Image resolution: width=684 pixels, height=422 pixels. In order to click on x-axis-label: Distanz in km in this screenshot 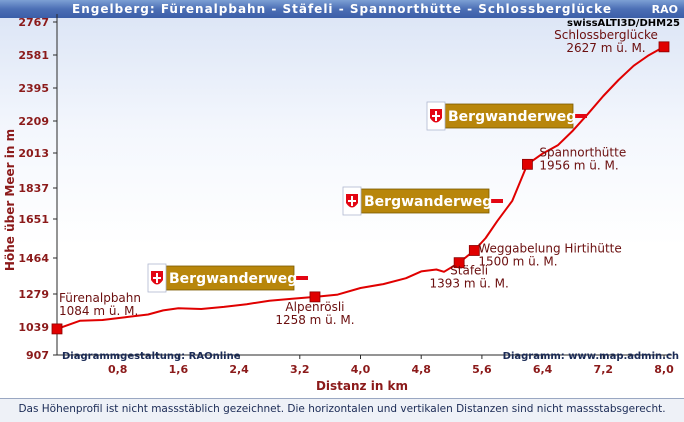, I will do `click(362, 386)`.